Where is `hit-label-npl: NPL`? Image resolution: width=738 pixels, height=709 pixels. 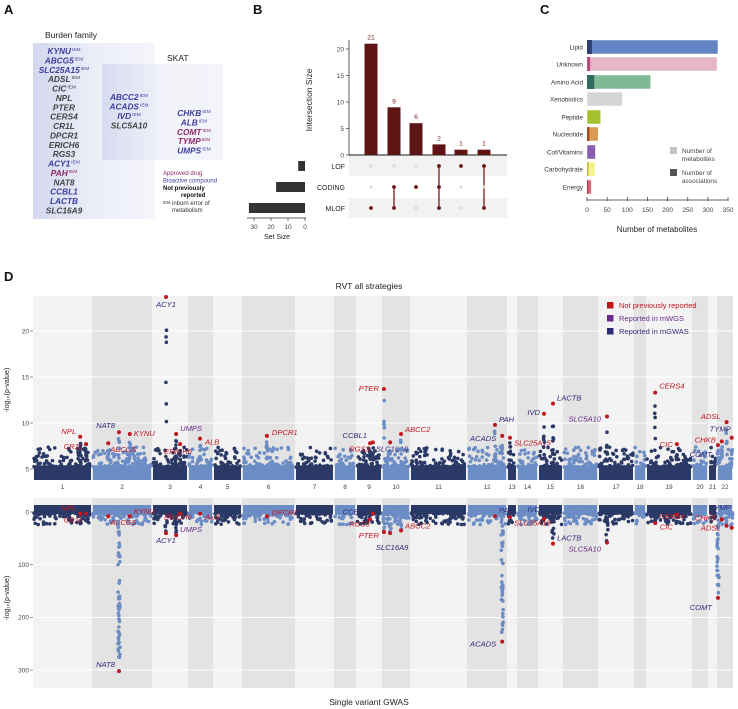
hit-label-npl: NPL is located at coordinates (68, 431).